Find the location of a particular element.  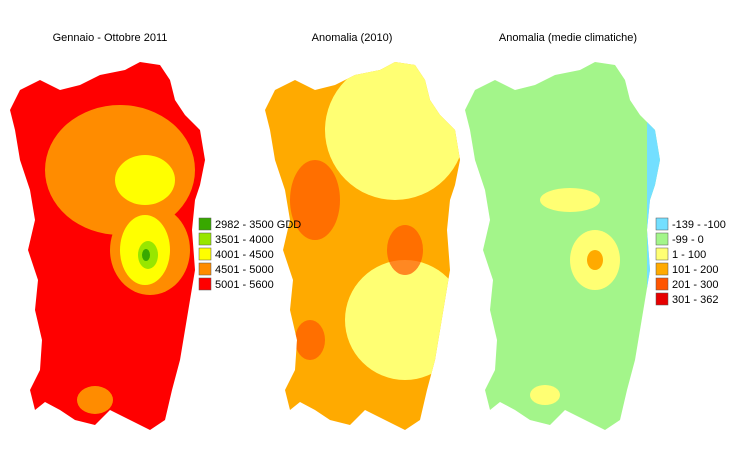

map-title: Gennaio - Ottobre 2011 is located at coordinates (110, 38).